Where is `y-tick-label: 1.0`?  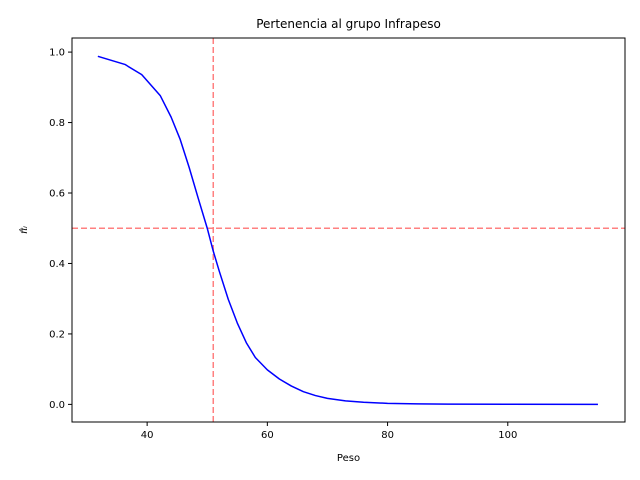
y-tick-label: 1.0 is located at coordinates (57, 53).